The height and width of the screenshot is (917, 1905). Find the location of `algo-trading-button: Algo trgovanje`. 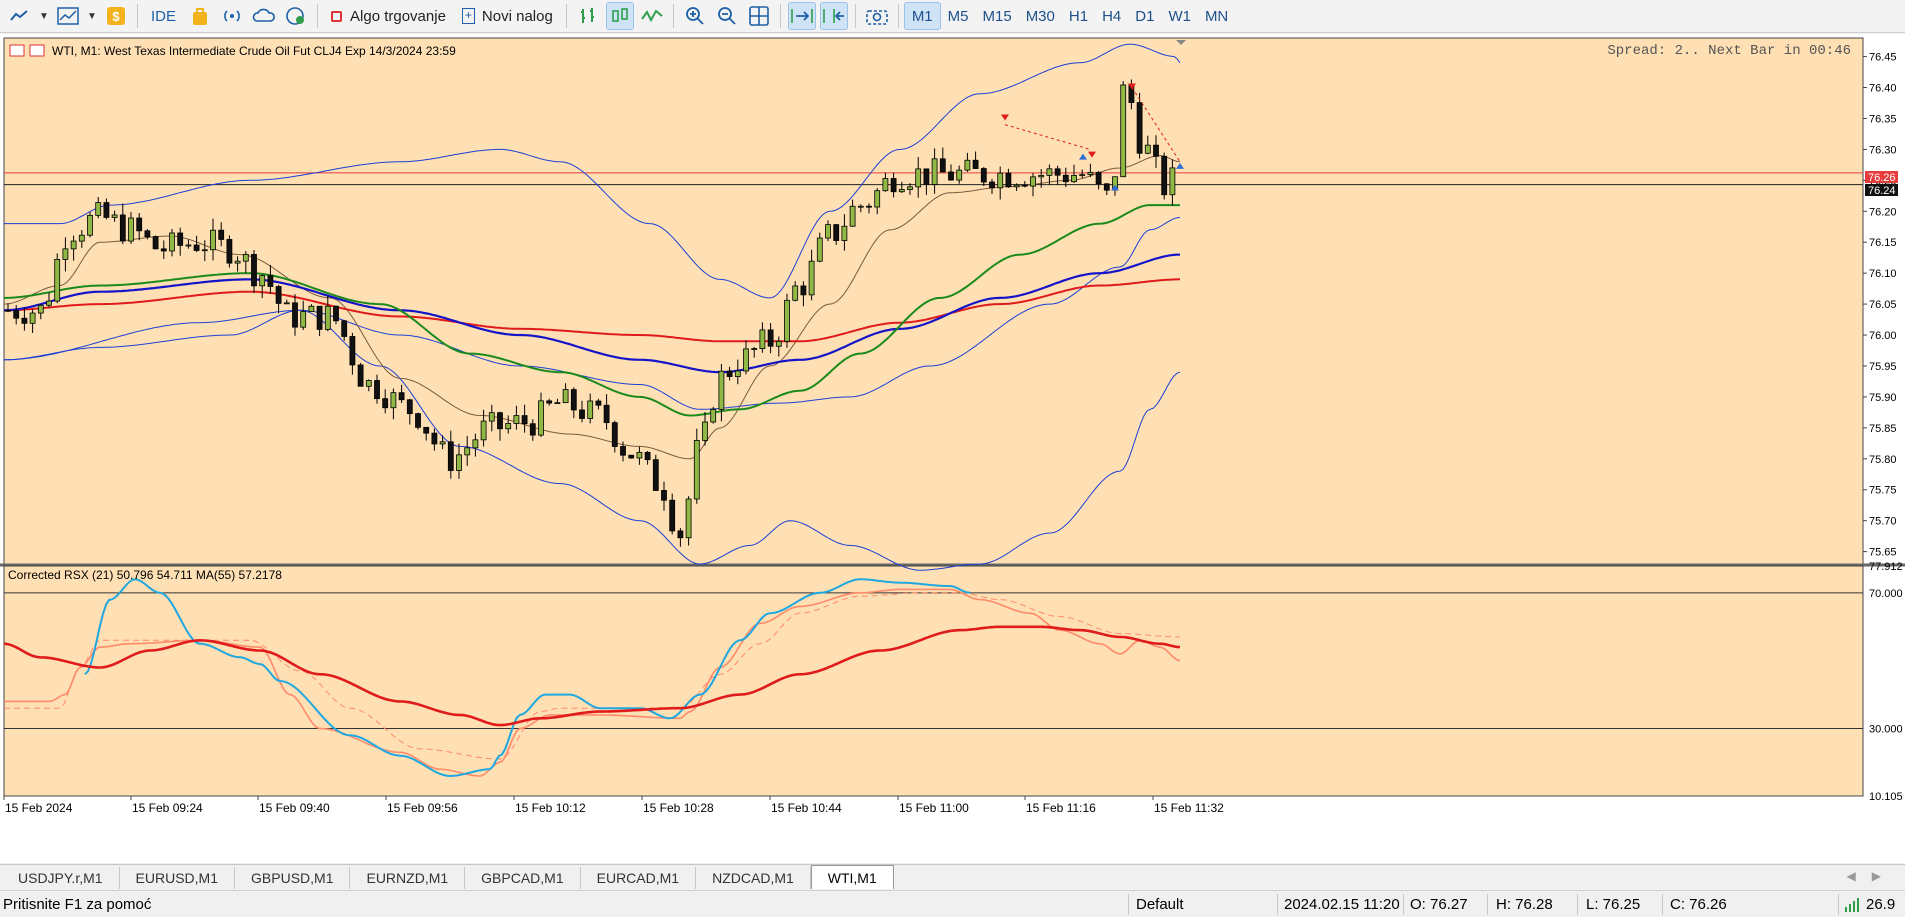

algo-trading-button: Algo trgovanje is located at coordinates (388, 16).